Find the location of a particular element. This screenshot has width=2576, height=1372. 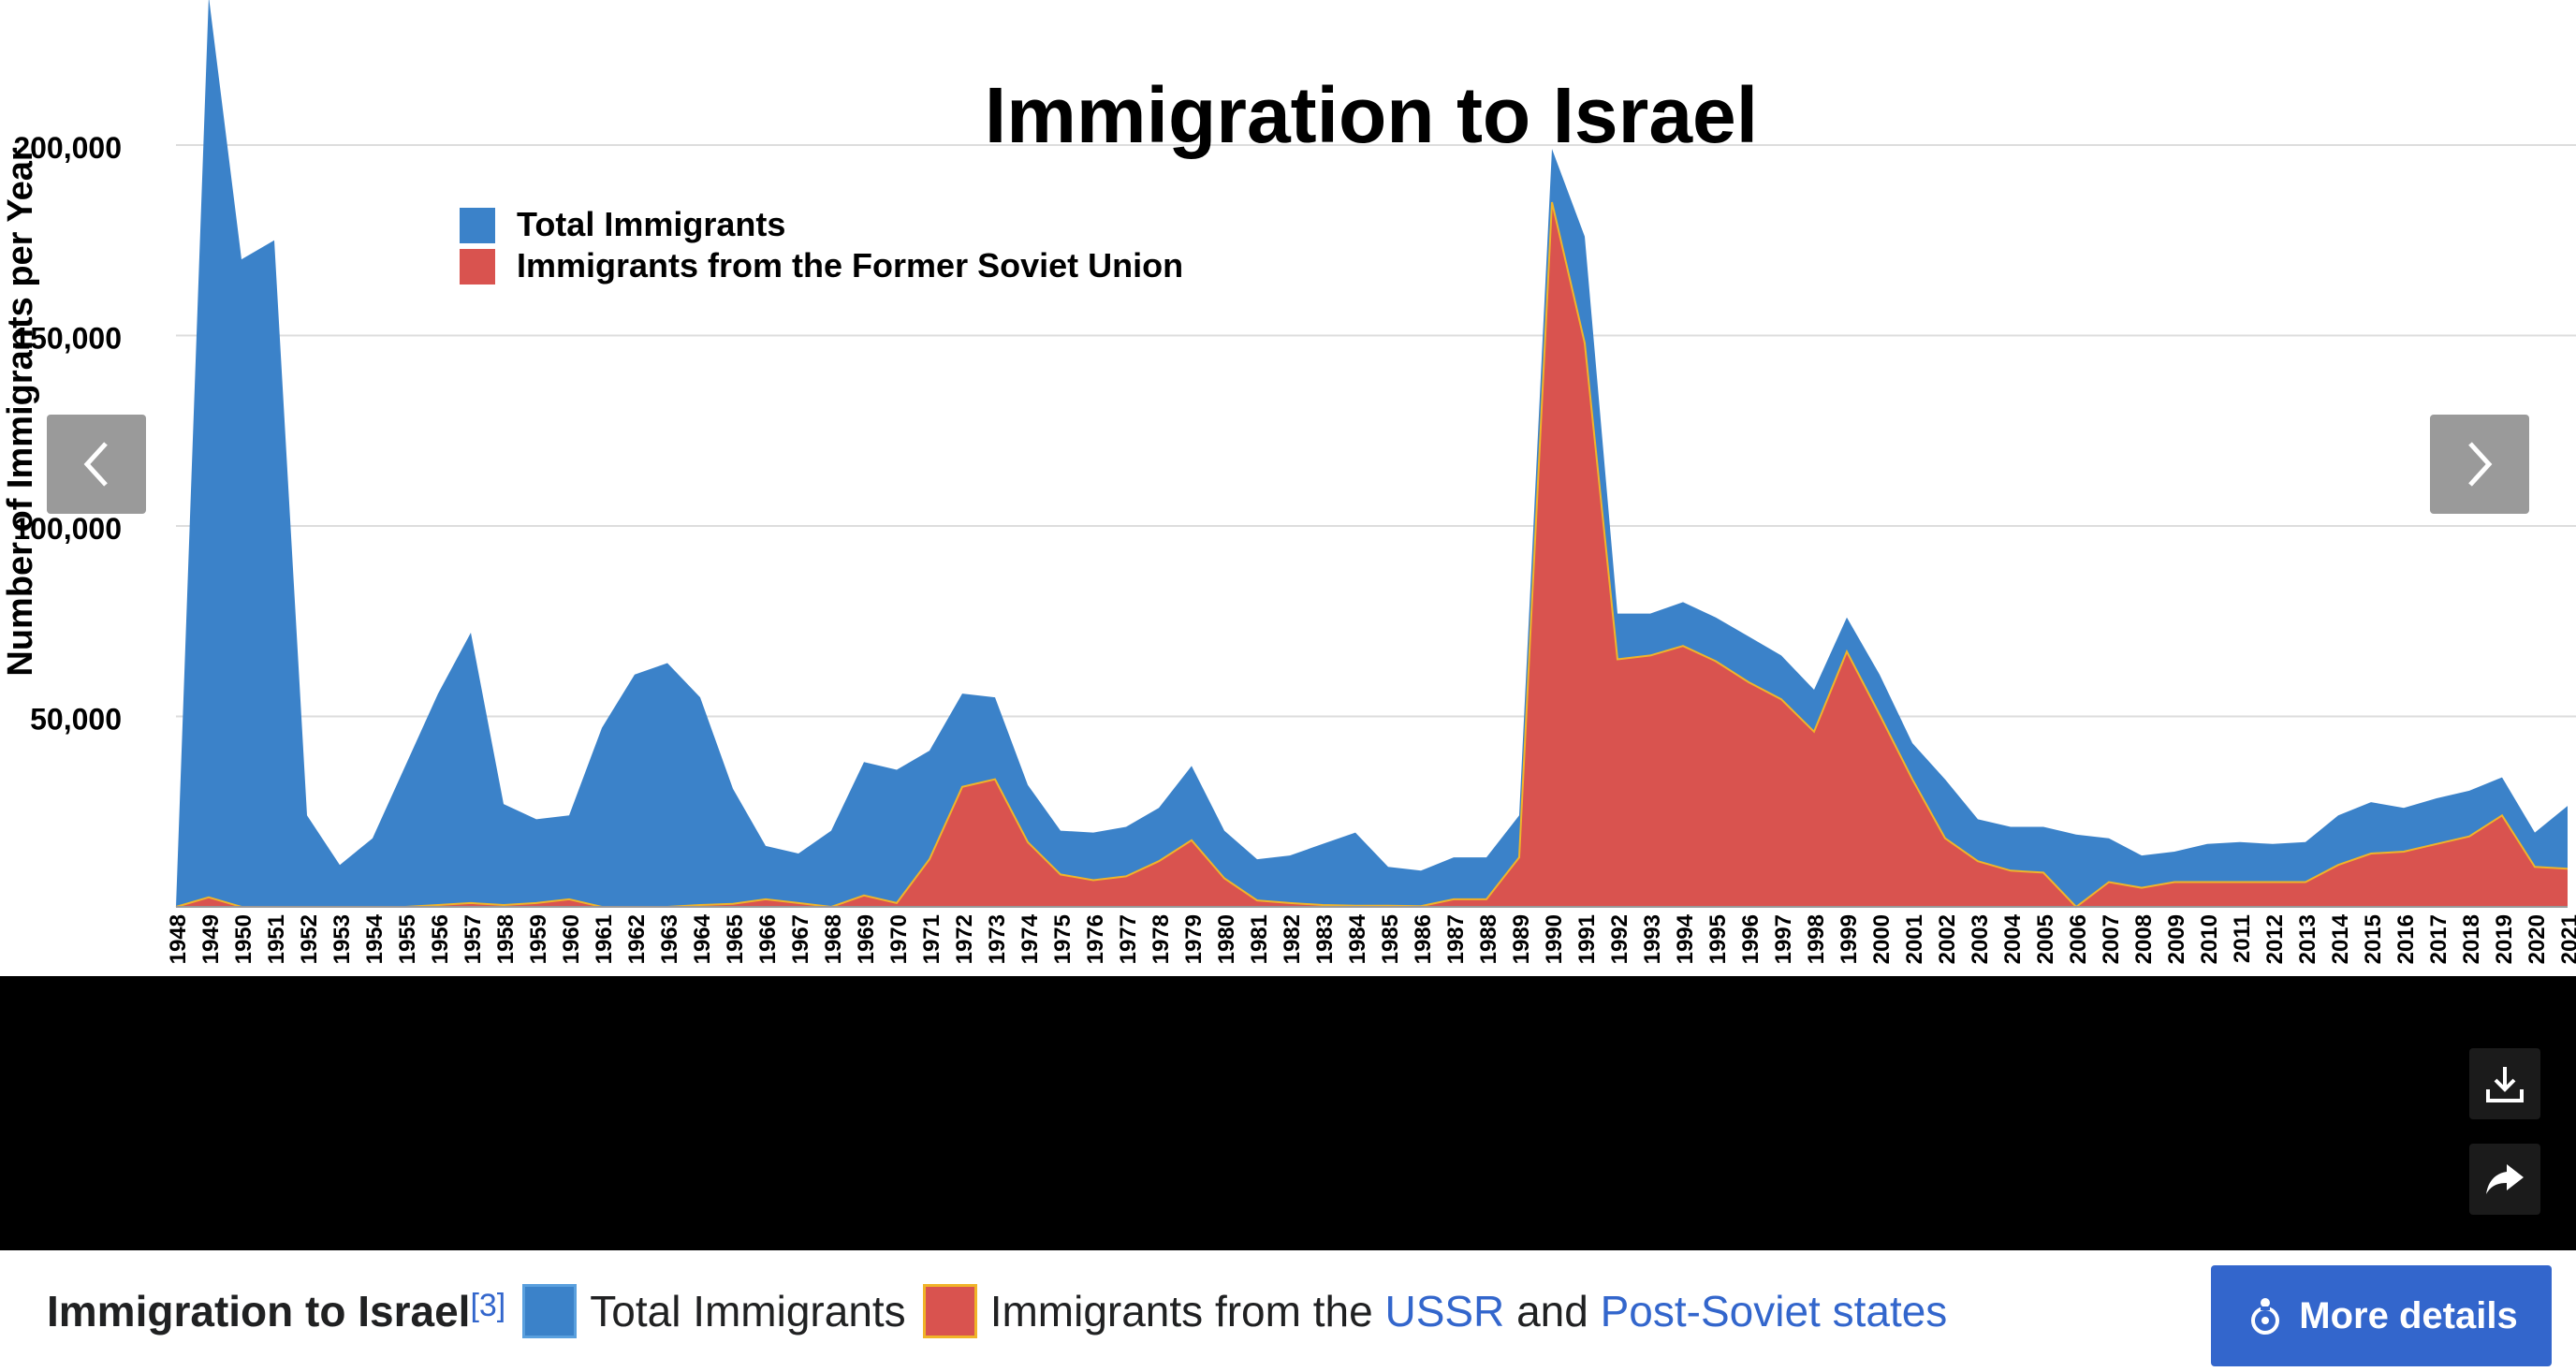

x-tick-label: 2014 is located at coordinates (2340, 939).